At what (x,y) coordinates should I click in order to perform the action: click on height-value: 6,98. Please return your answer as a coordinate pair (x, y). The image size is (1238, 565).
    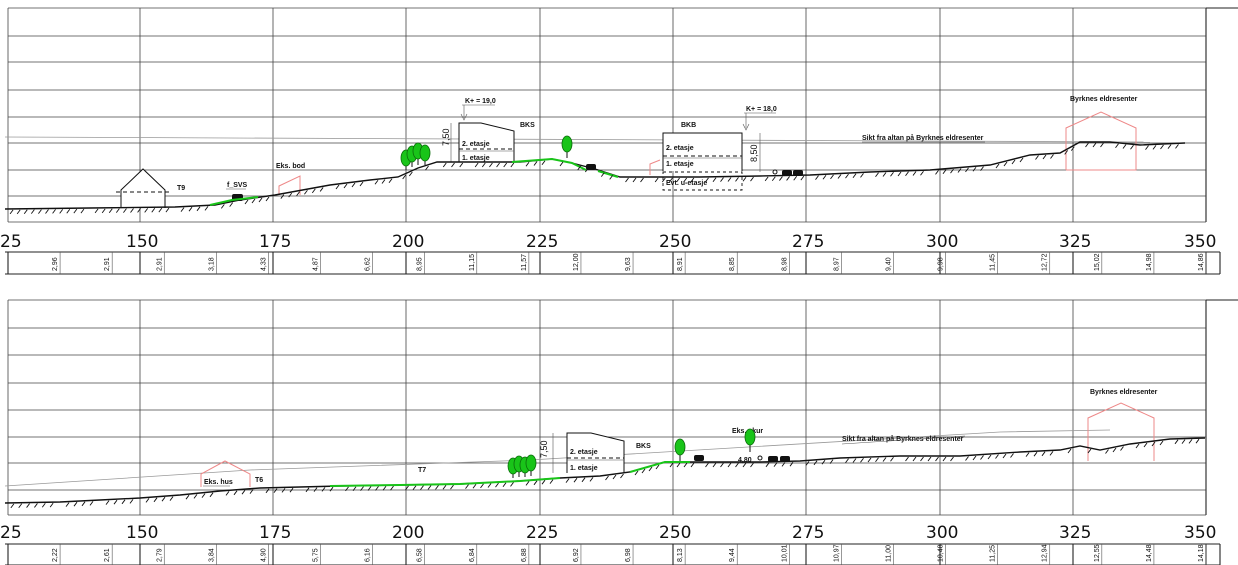
    Looking at the image, I should click on (628, 555).